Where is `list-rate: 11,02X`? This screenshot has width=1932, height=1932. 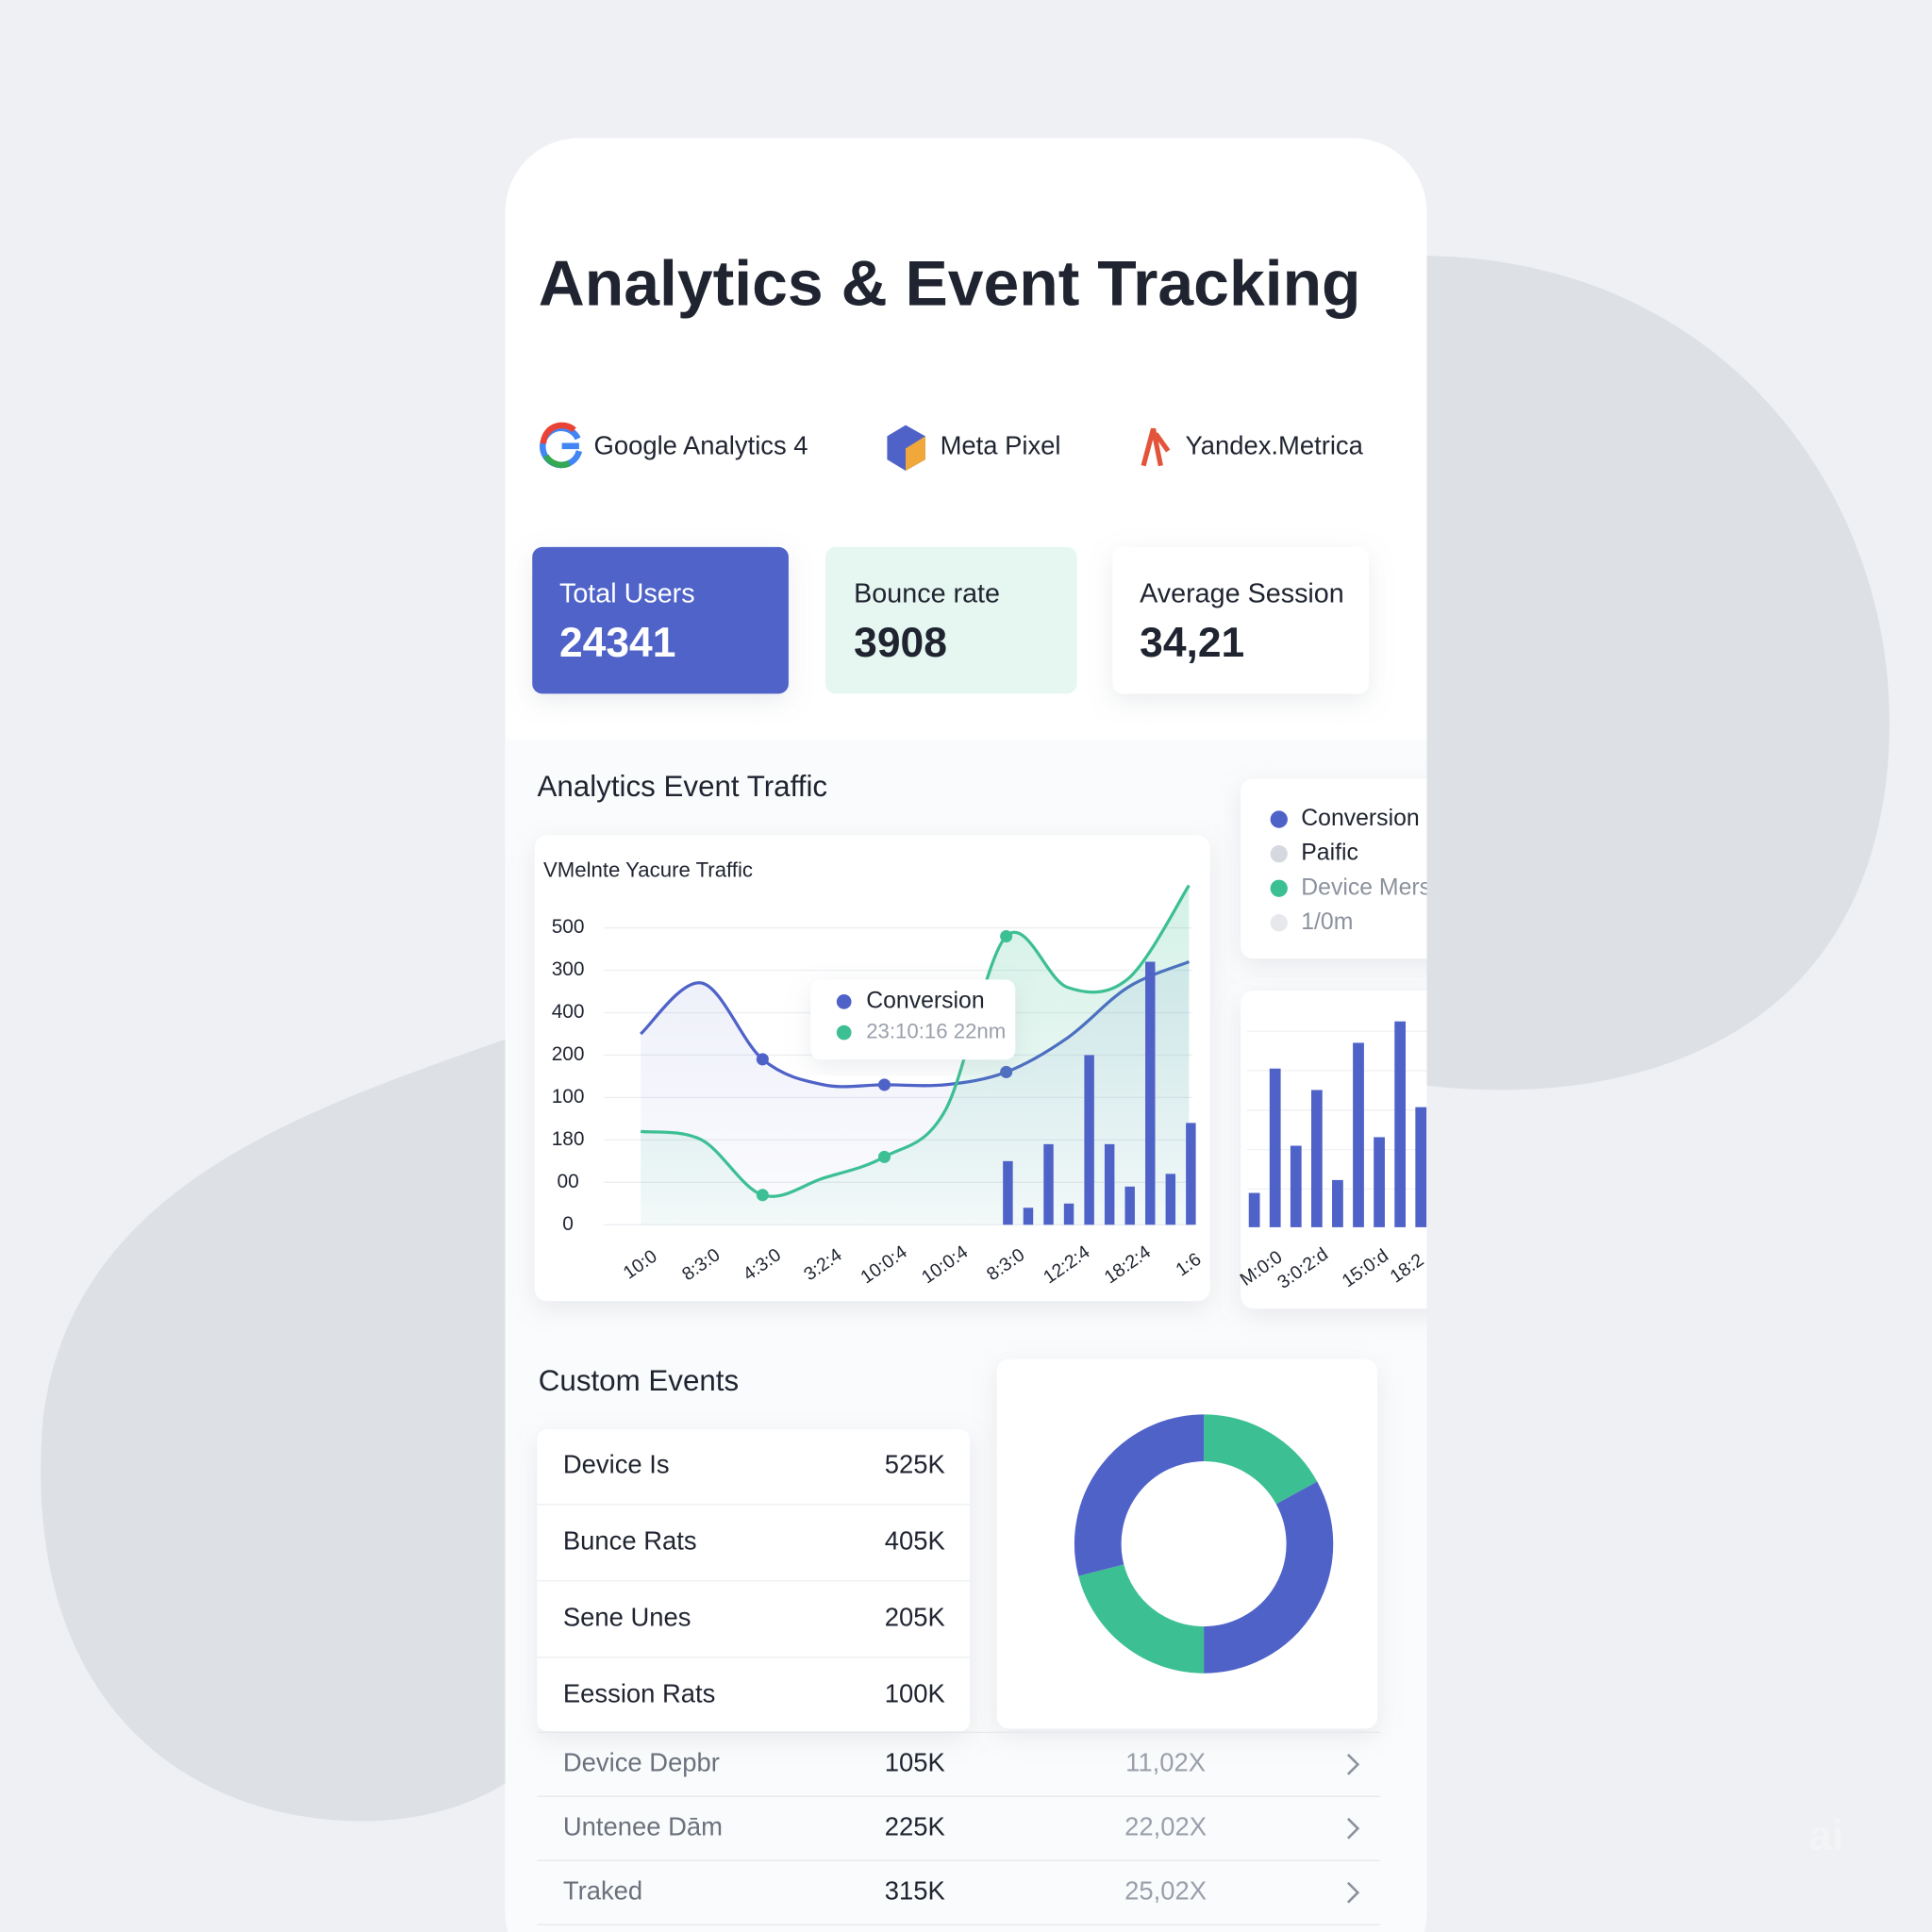 list-rate: 11,02X is located at coordinates (1165, 1763).